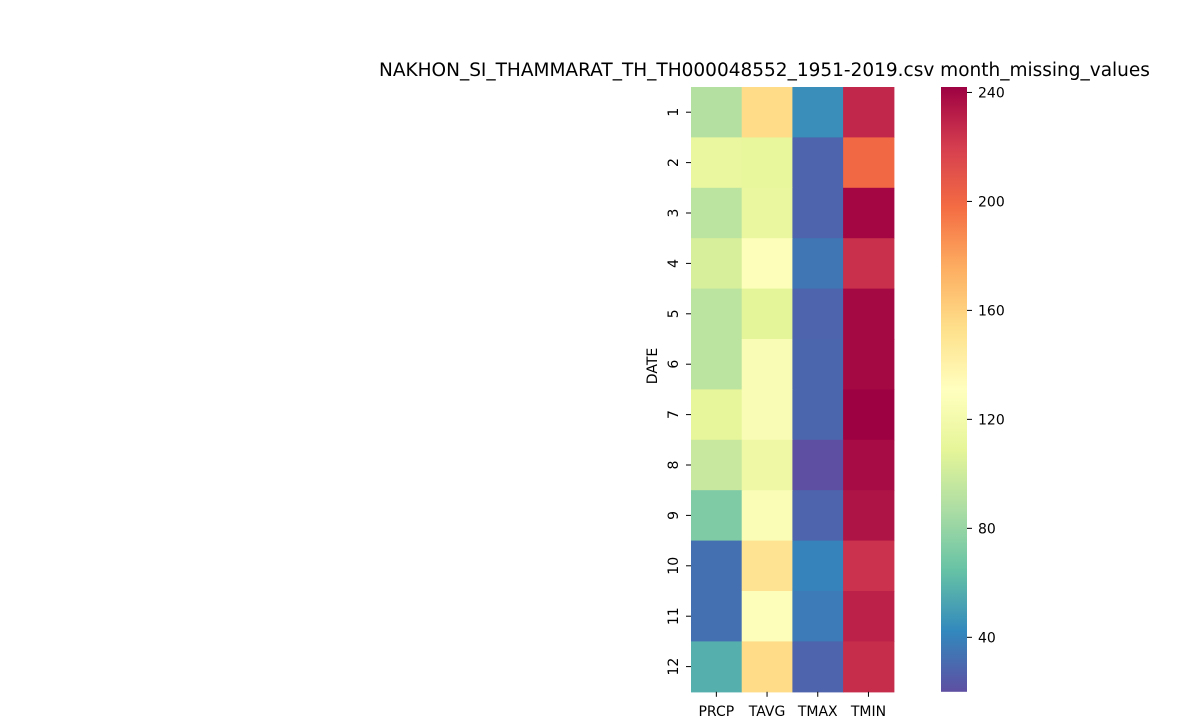 Image resolution: width=1200 pixels, height=720 pixels. Describe the element at coordinates (674, 263) in the screenshot. I see `y-tick-label: 4` at that location.